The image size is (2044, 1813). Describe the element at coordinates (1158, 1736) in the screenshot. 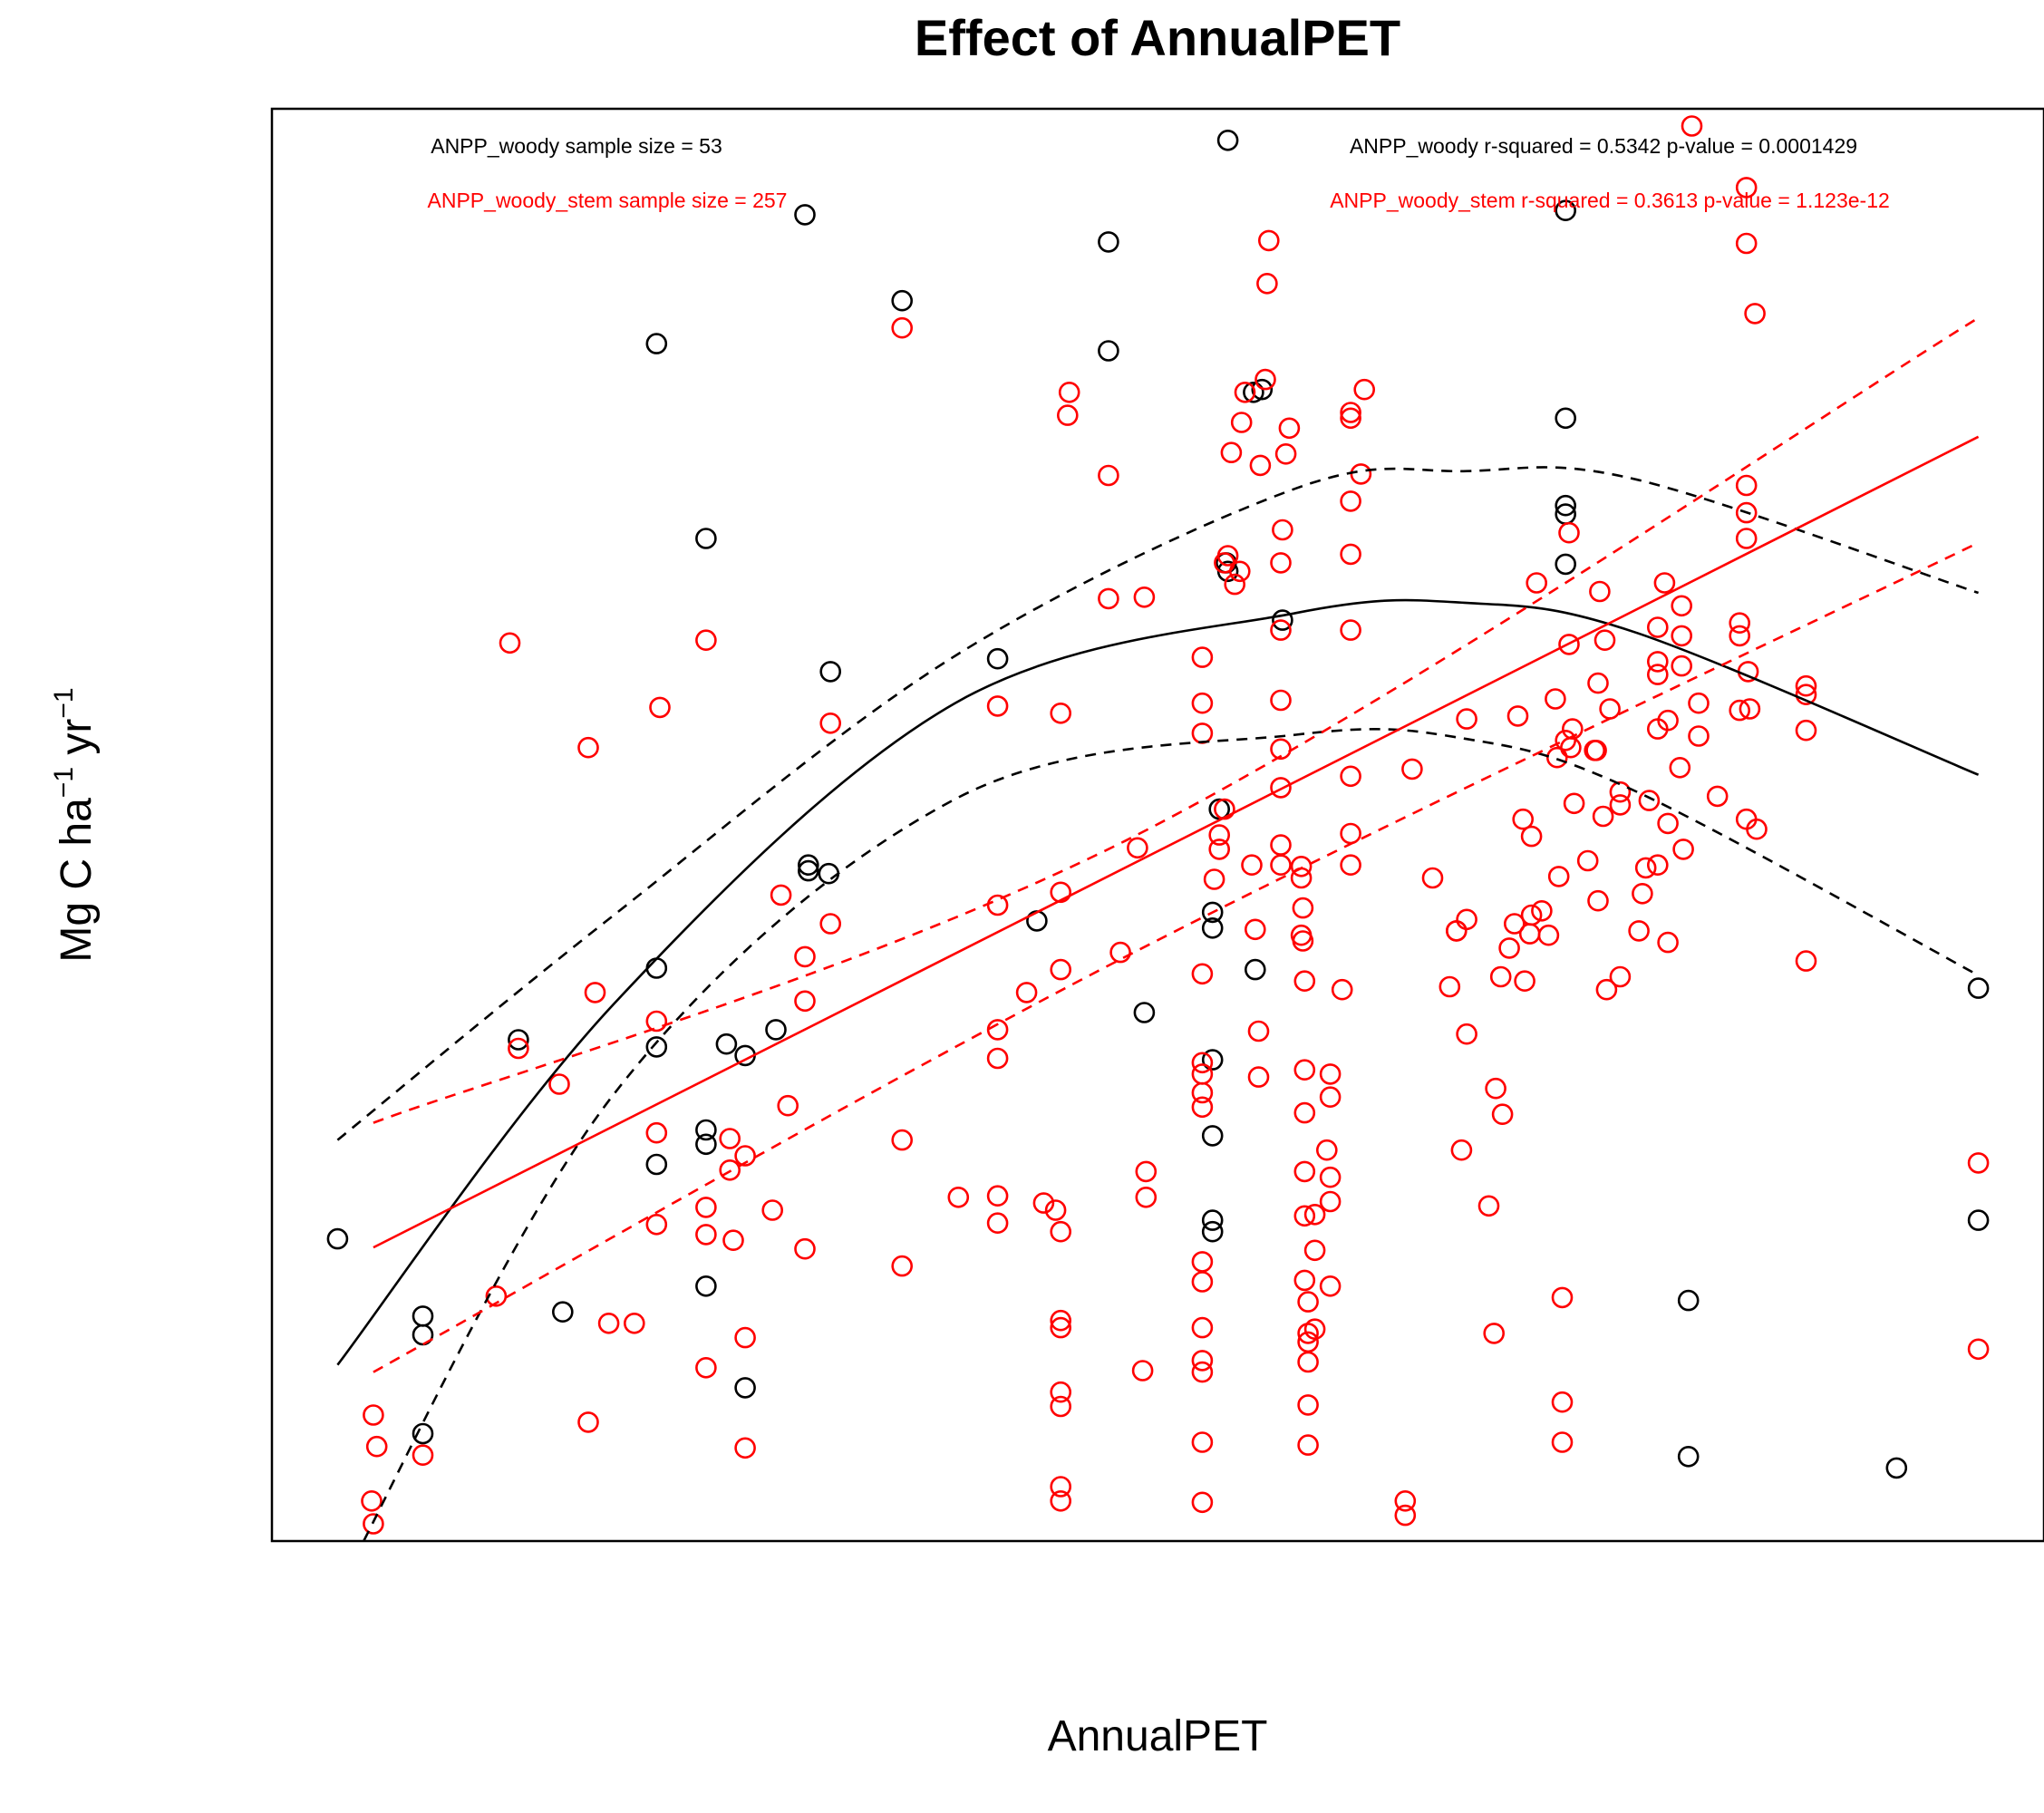

I see `x-axis-label: AnnualPET` at that location.